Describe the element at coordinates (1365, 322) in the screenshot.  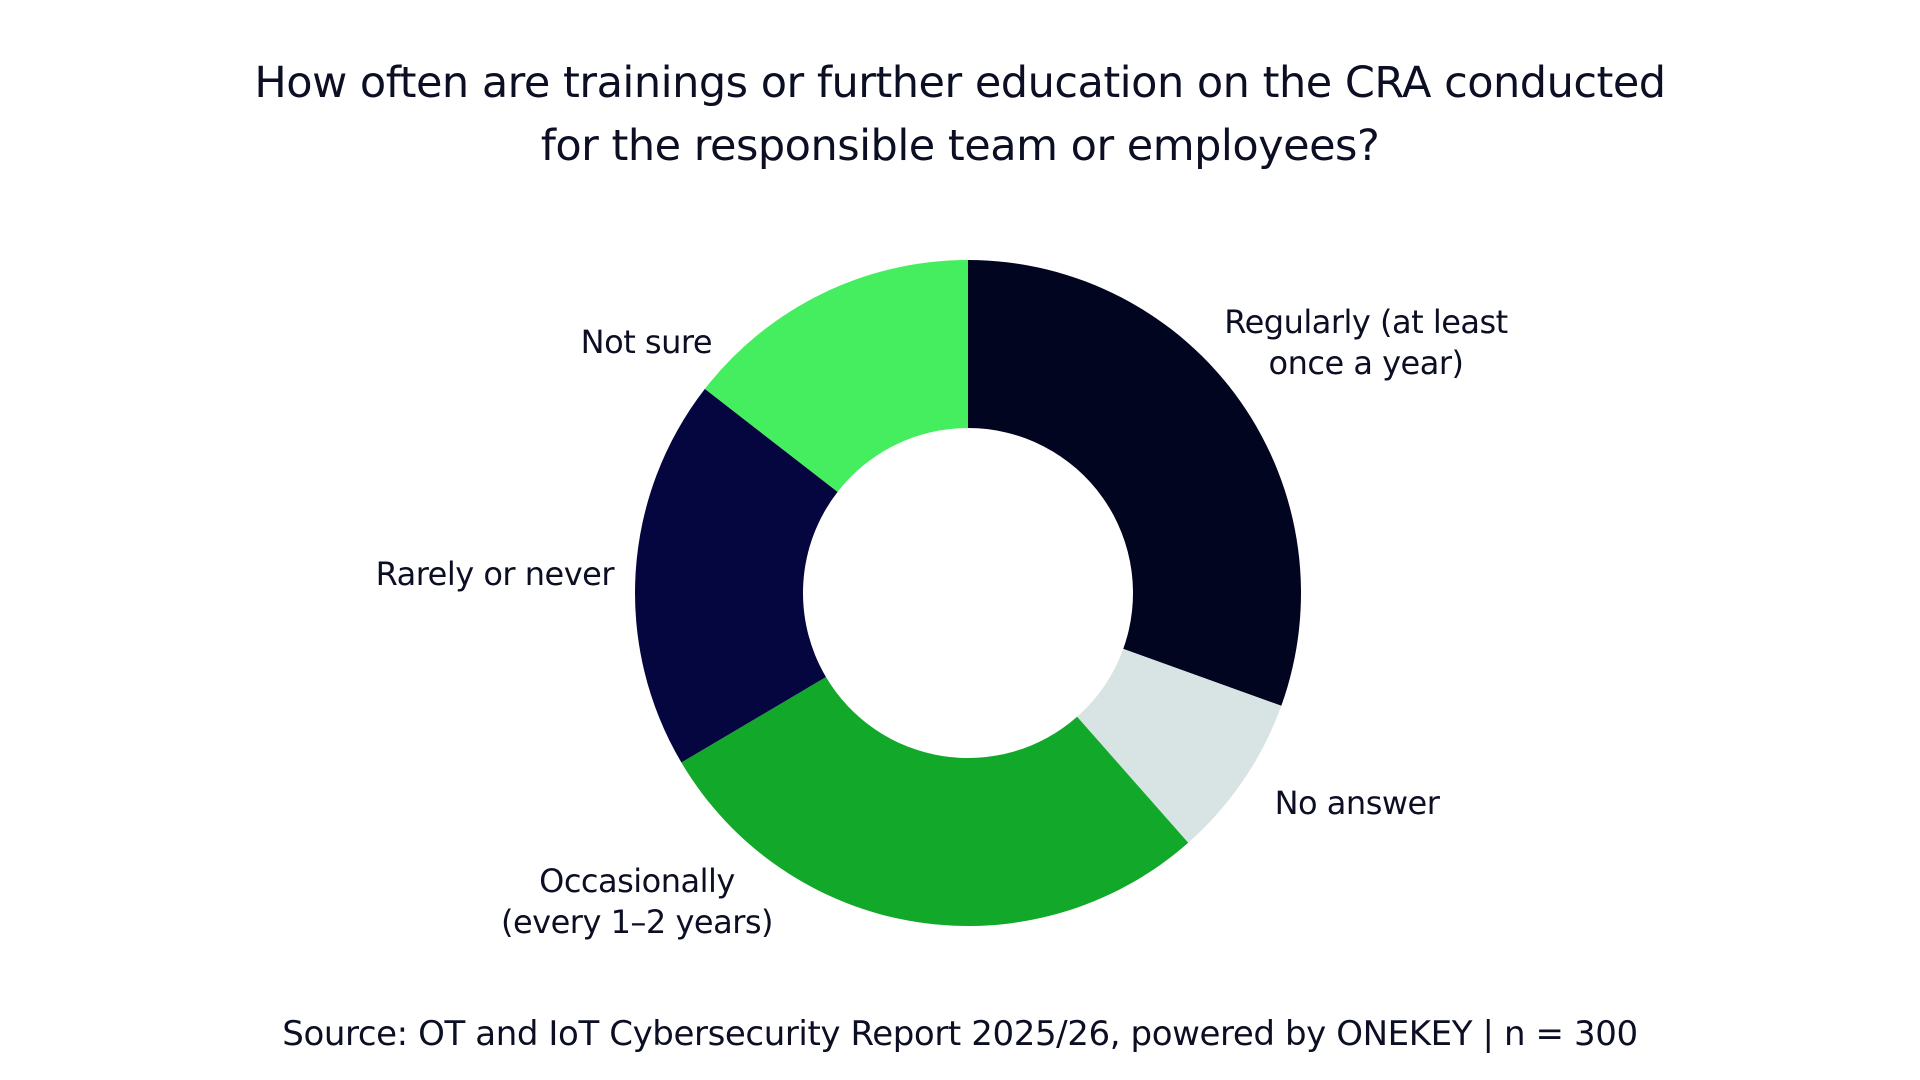
I see `slice-label-0-line-0: Regularly (at least` at that location.